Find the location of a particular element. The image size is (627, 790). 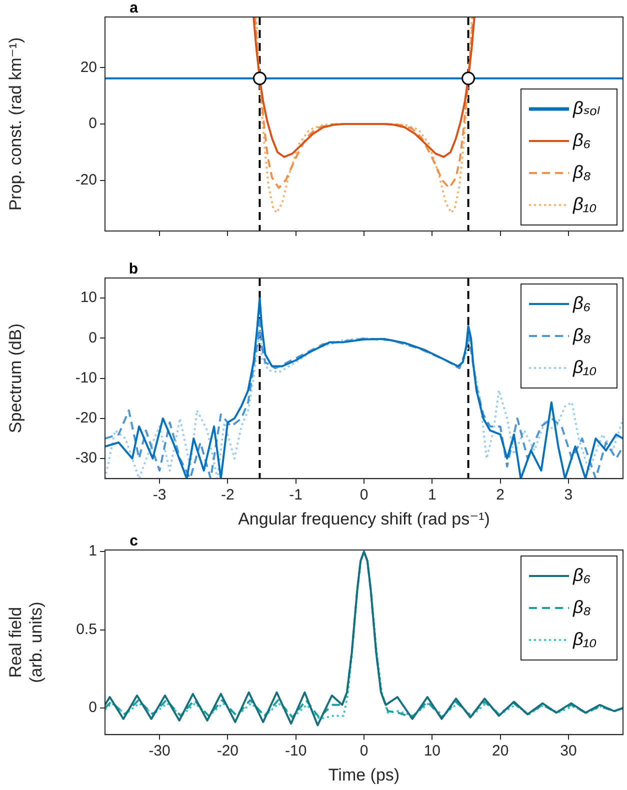

x-tick-label: 30 is located at coordinates (568, 751).